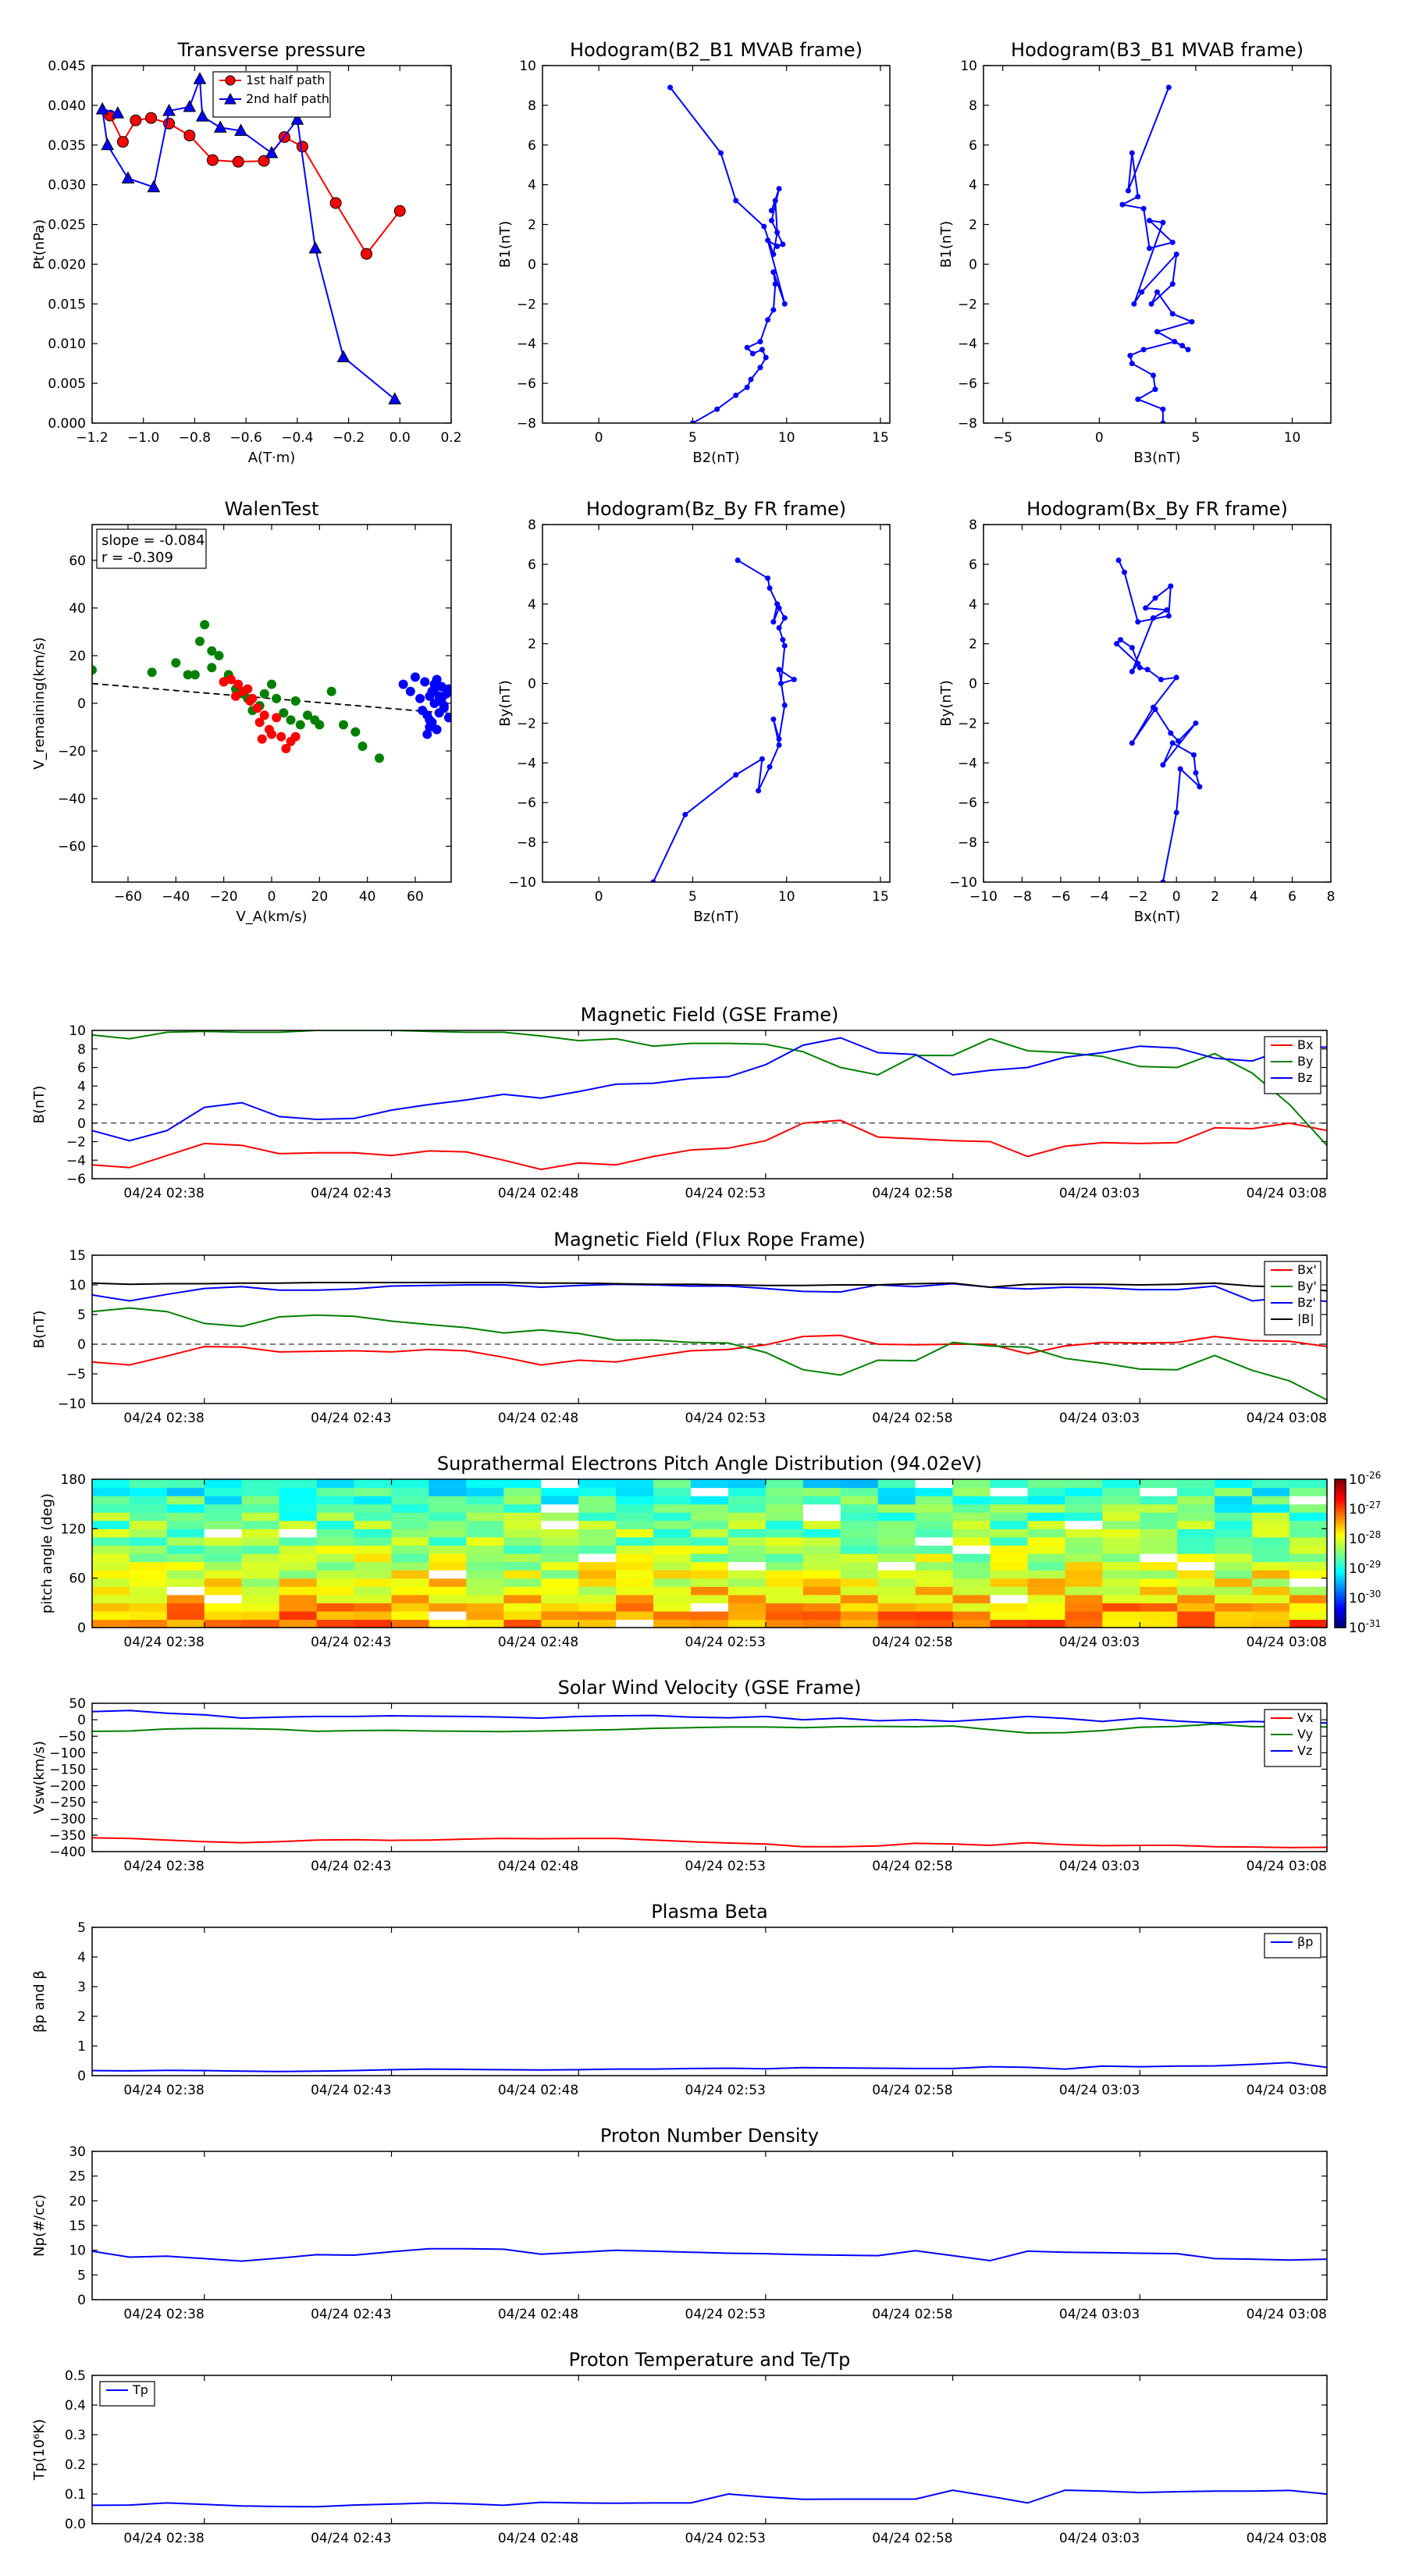 The height and width of the screenshot is (2576, 1405). I want to click on annotation-text: r = -0.309, so click(137, 558).